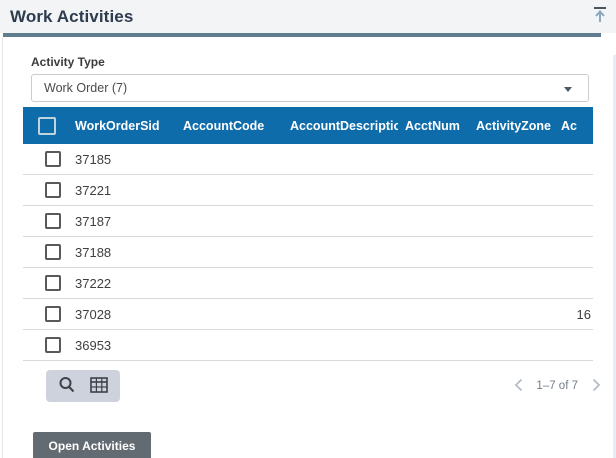  I want to click on activity-type-selected-value: Work Order (7), so click(86, 88).